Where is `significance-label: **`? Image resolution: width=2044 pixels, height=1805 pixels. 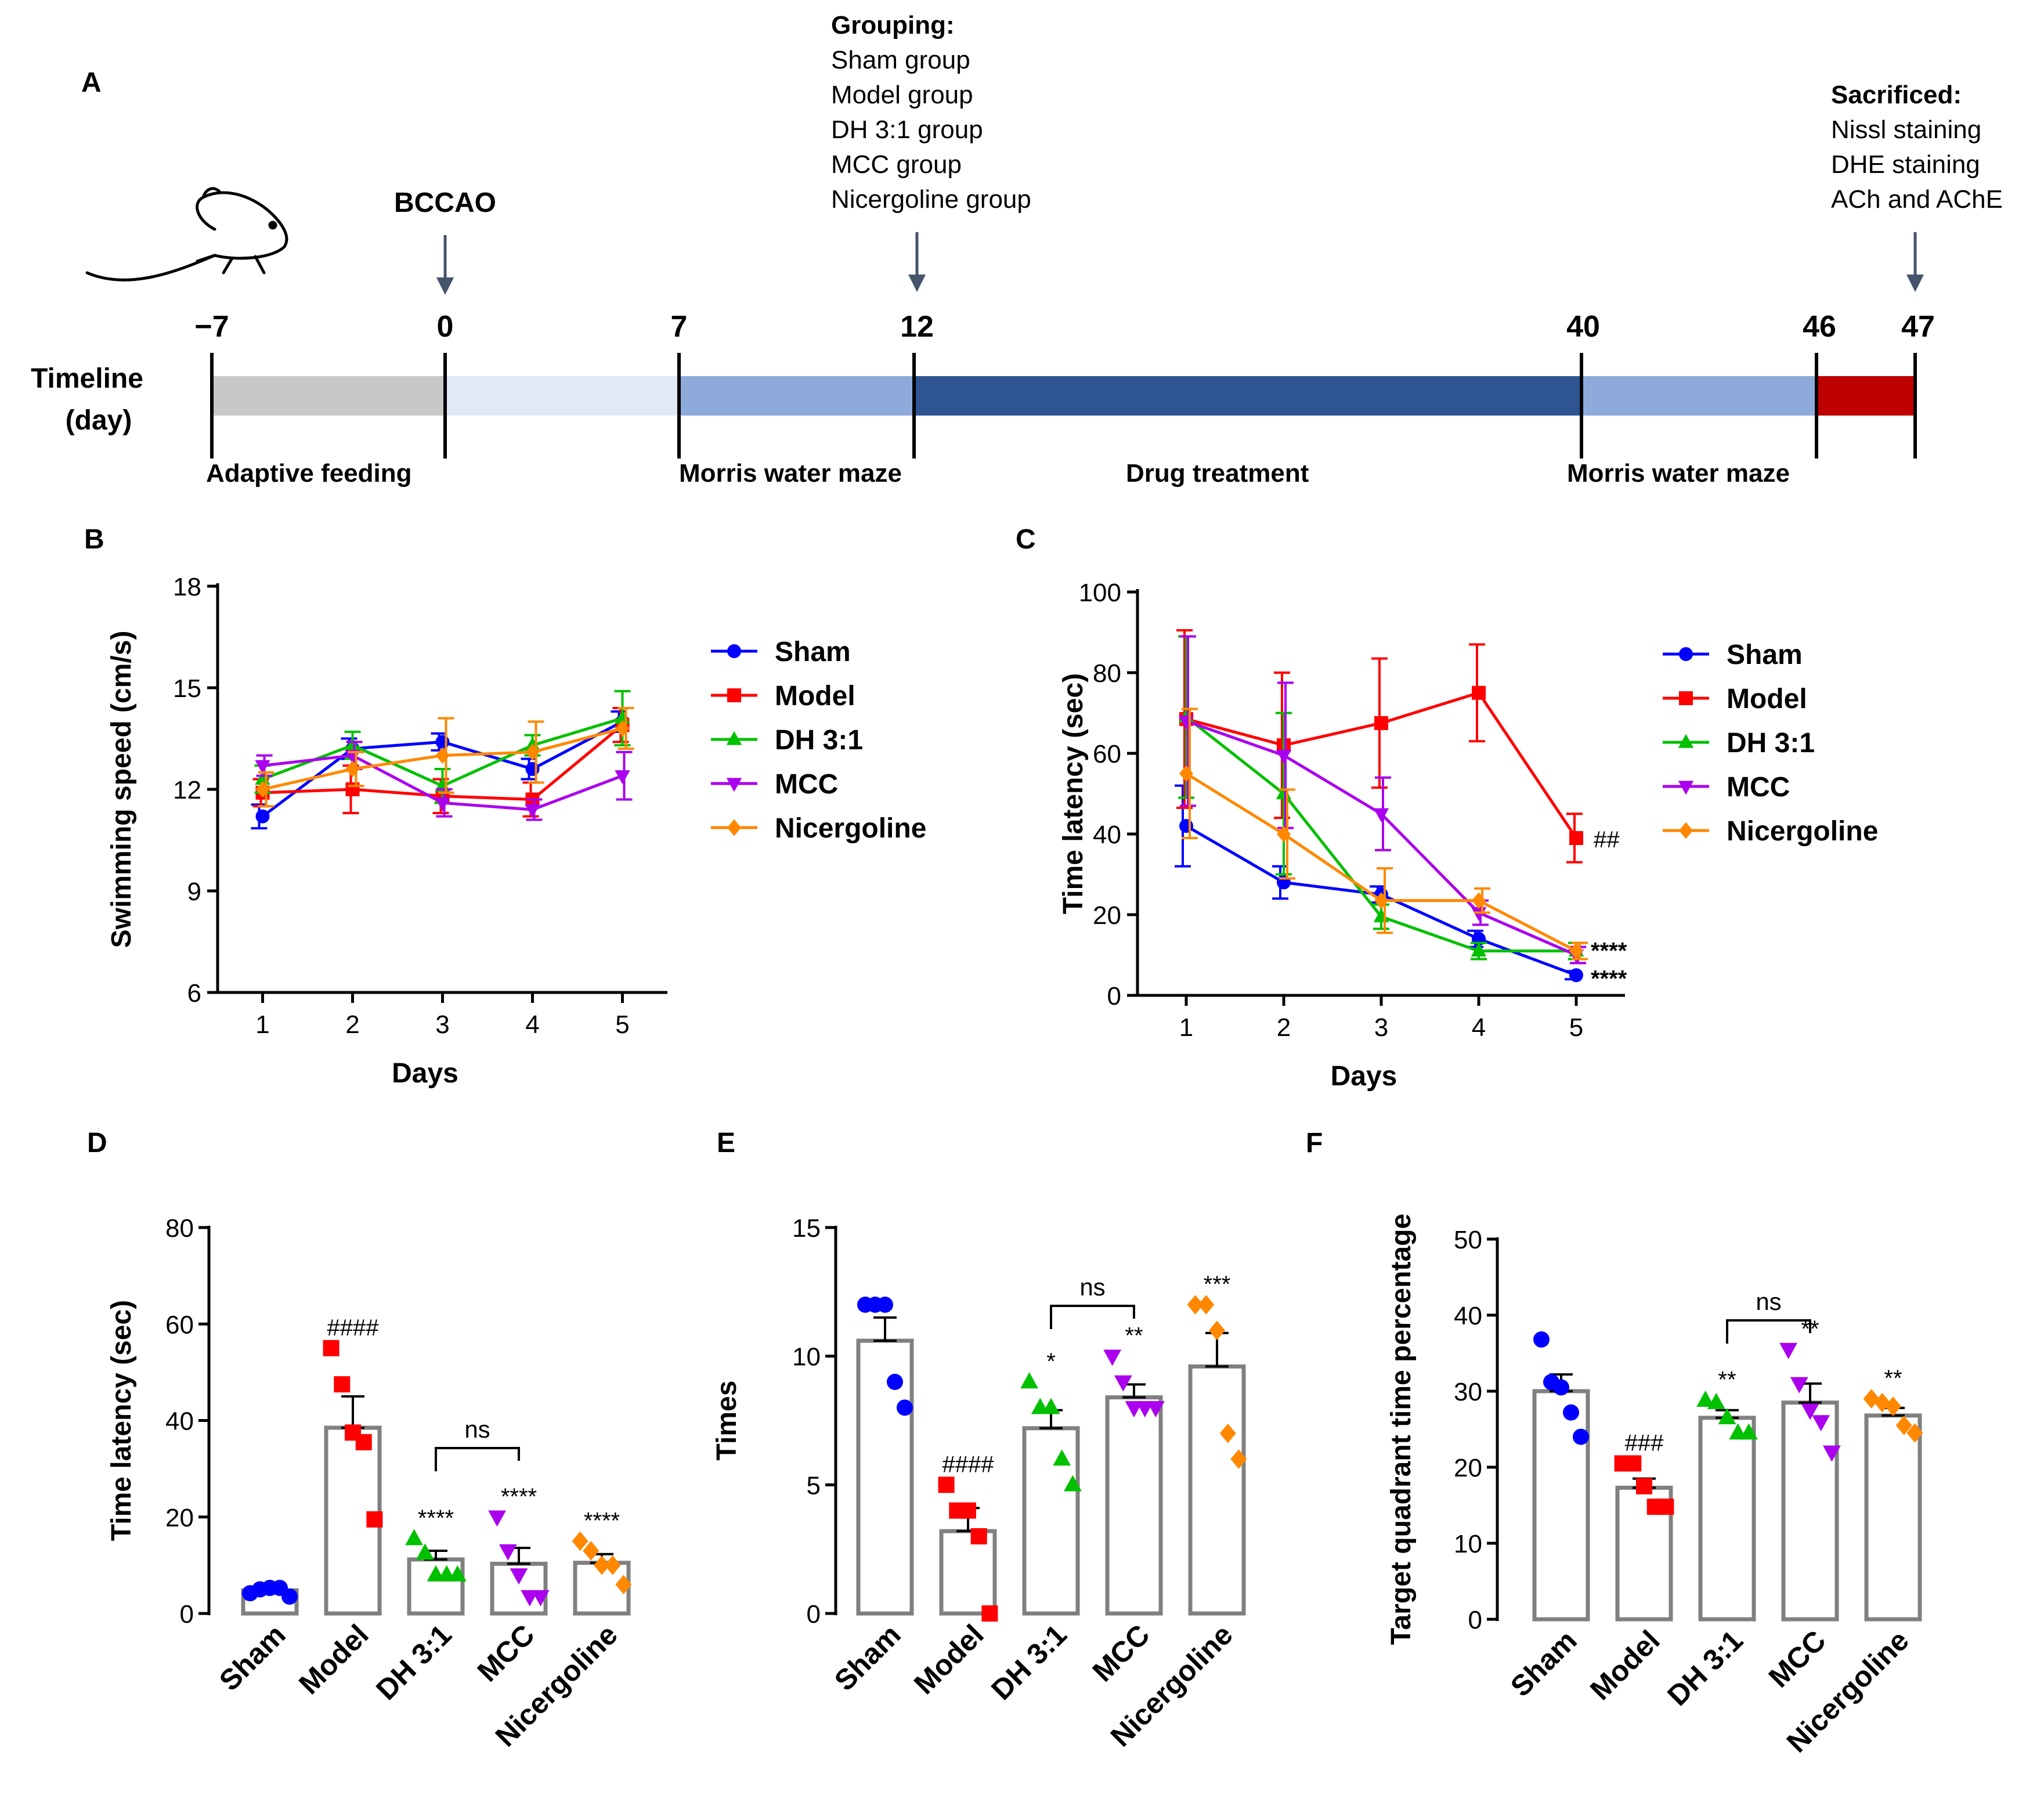 significance-label: ** is located at coordinates (1727, 1380).